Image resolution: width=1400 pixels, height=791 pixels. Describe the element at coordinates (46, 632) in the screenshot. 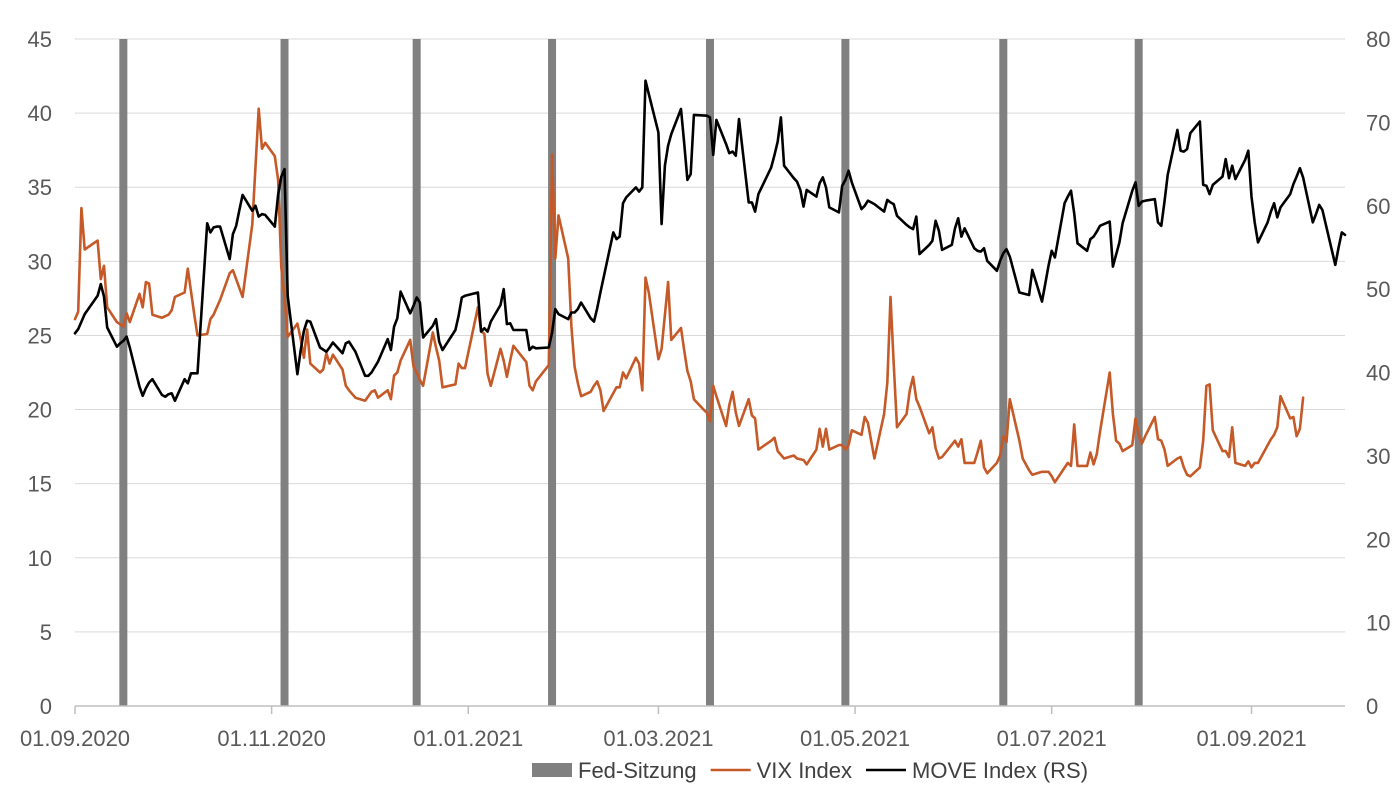

I see `y-left-tick-label: 5` at that location.